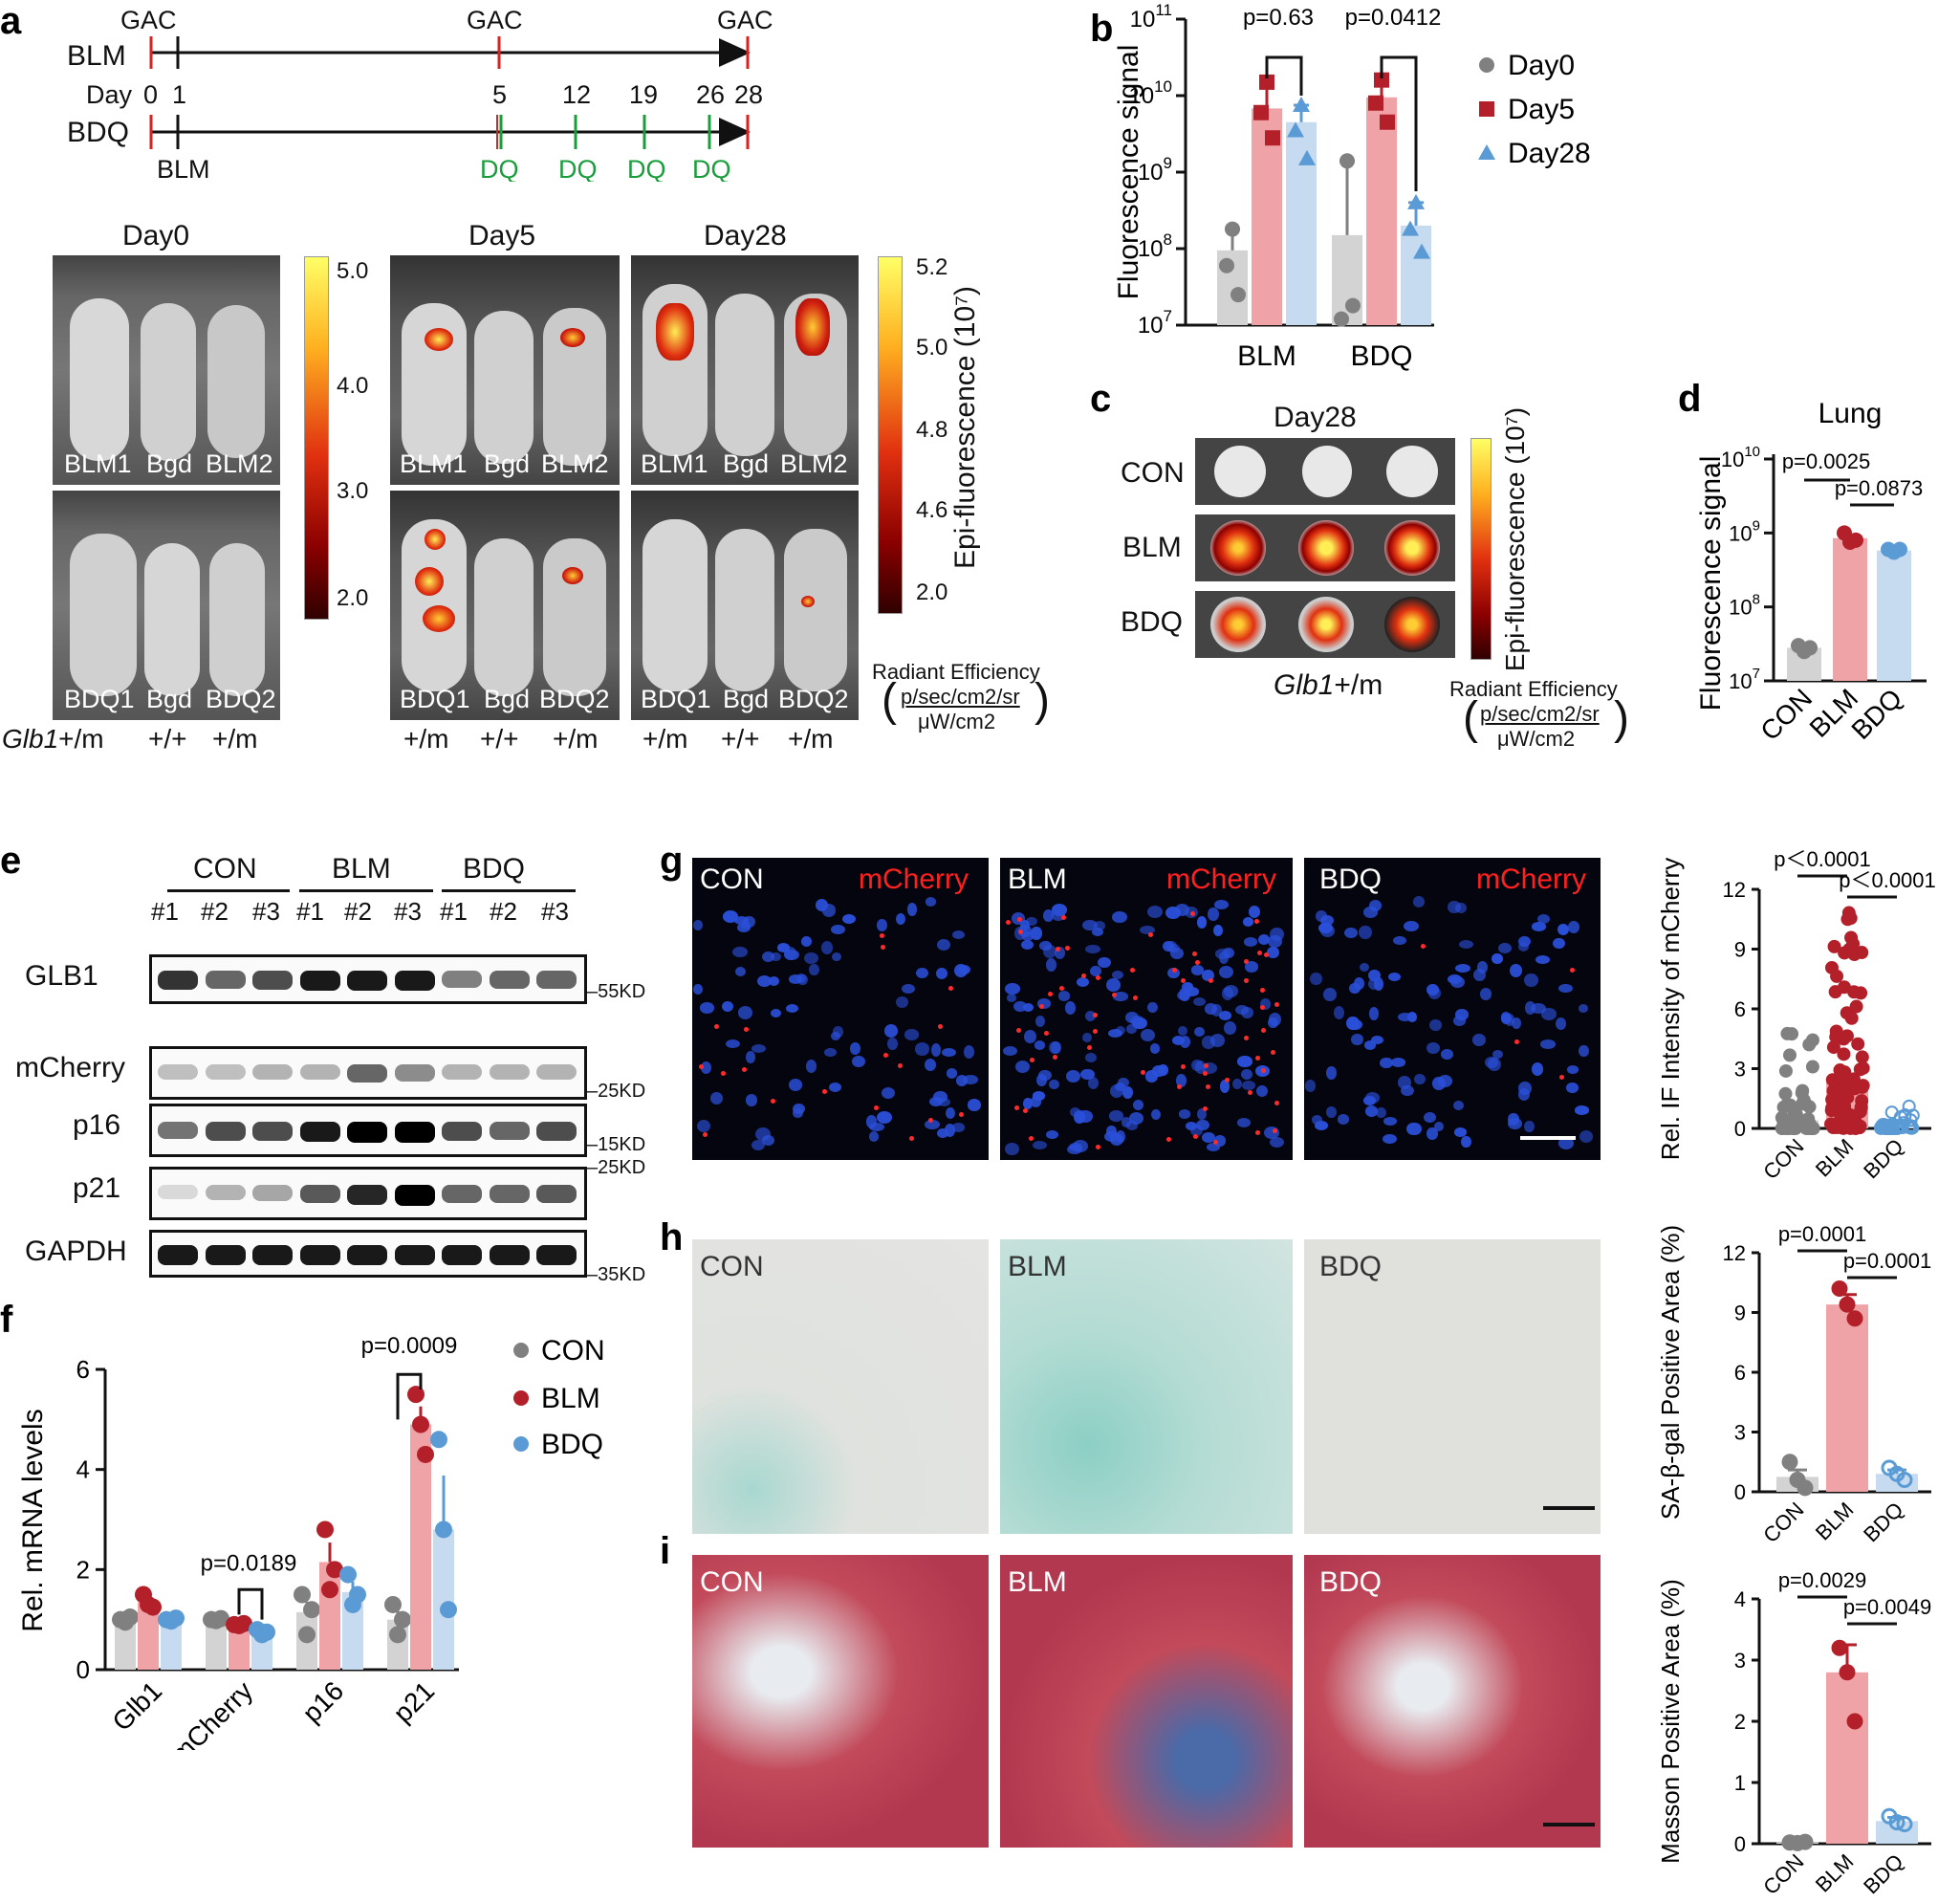 The height and width of the screenshot is (1903, 1960). I want to click on if-stain-bdq: mCherry, so click(1531, 879).